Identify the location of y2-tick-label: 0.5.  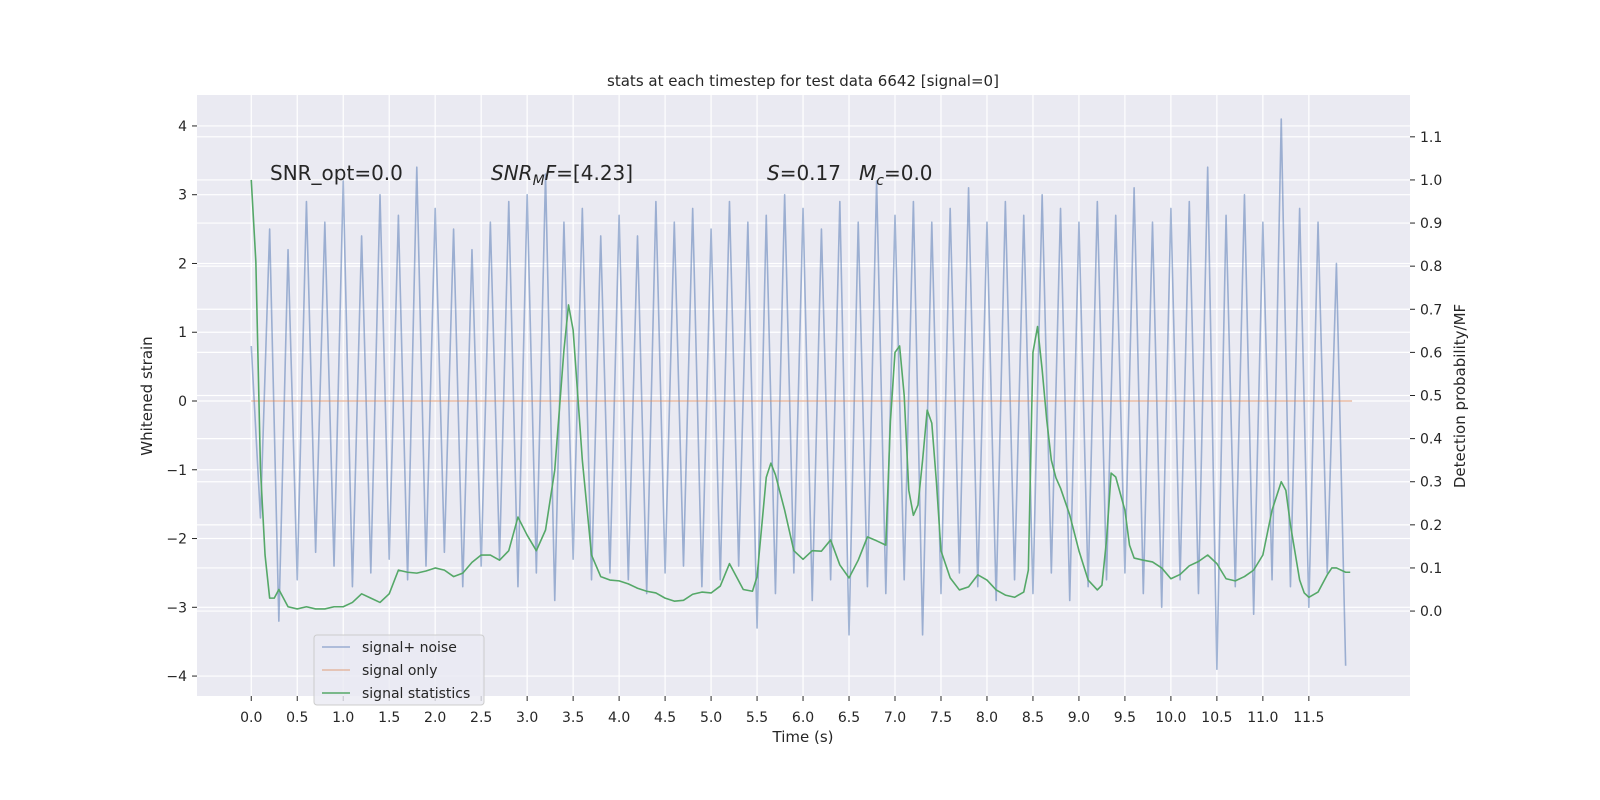
(1431, 397).